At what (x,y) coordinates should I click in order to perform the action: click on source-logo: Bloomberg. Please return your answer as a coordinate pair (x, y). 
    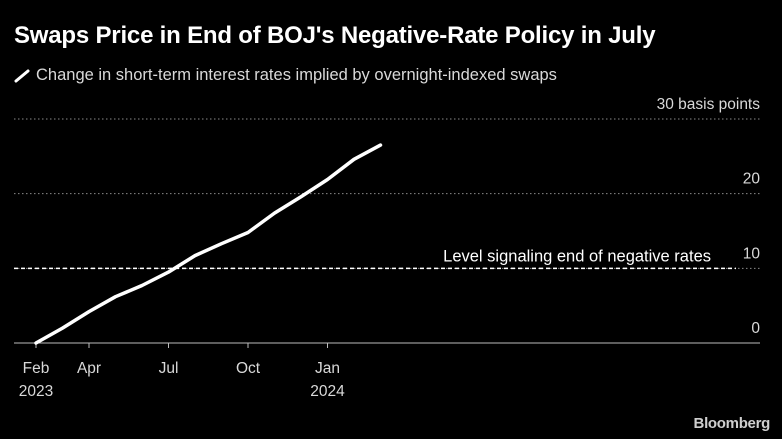
    Looking at the image, I should click on (732, 423).